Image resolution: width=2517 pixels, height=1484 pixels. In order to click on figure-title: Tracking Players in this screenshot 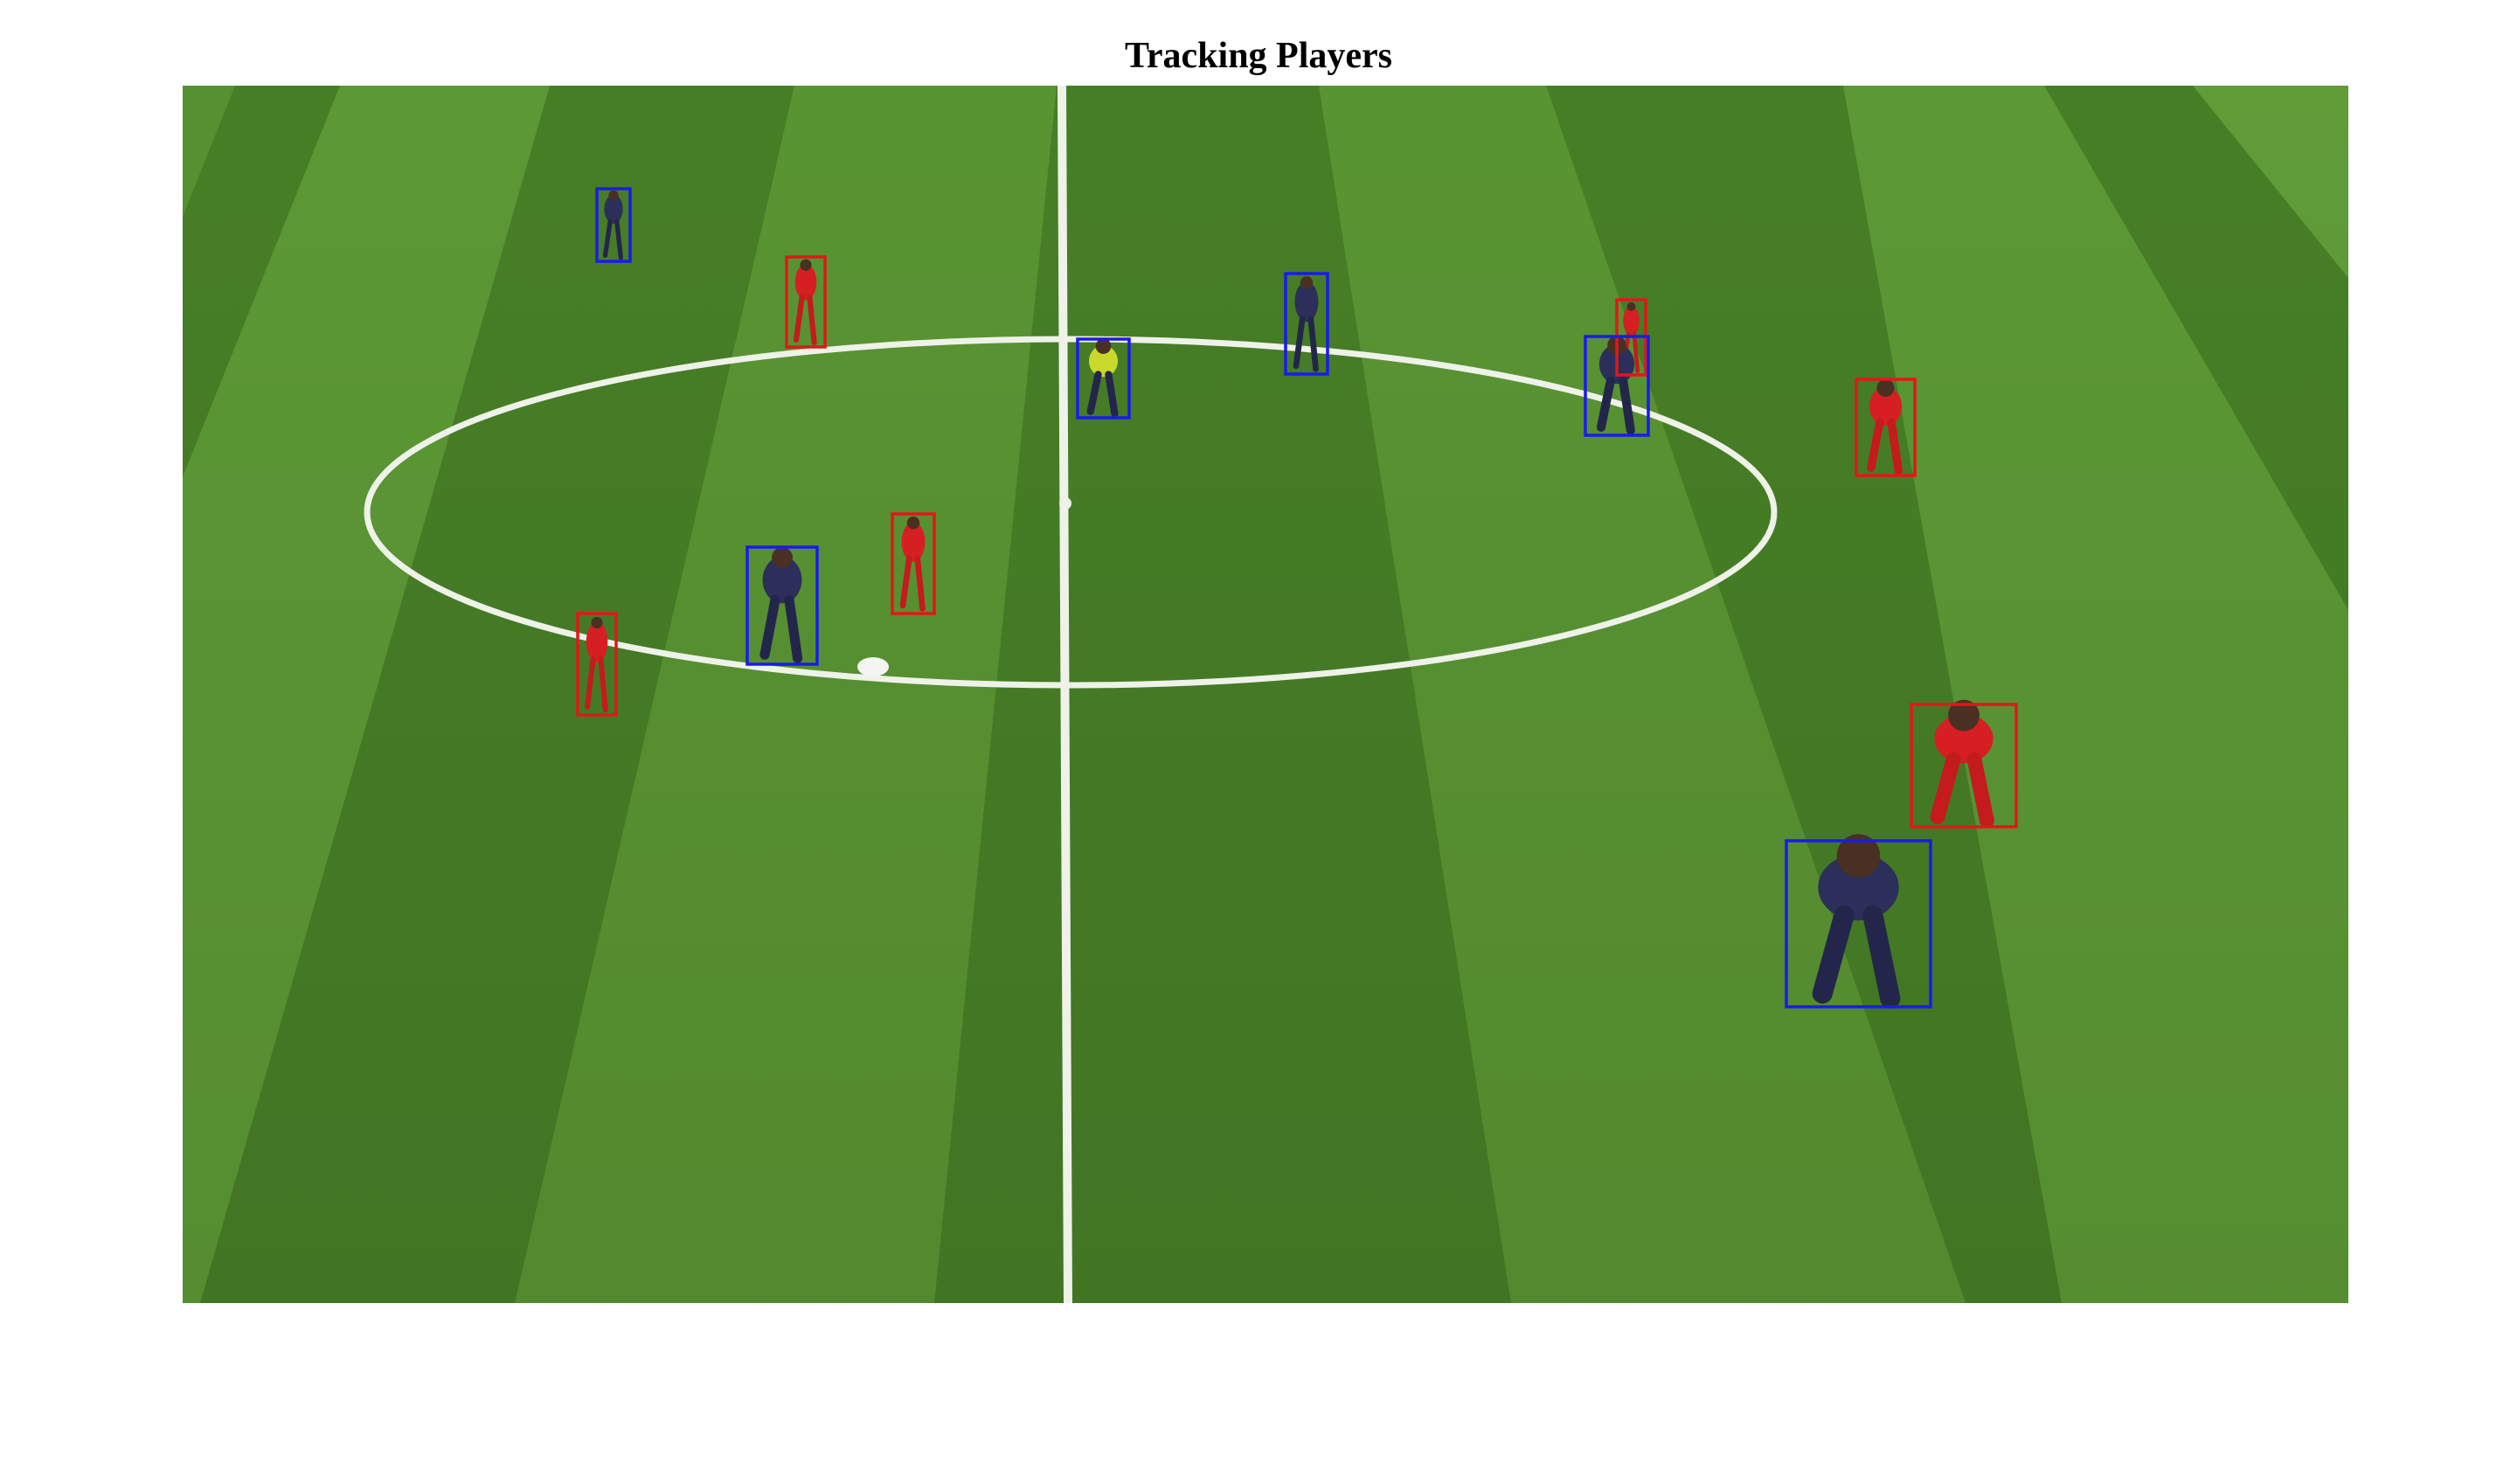, I will do `click(1258, 56)`.